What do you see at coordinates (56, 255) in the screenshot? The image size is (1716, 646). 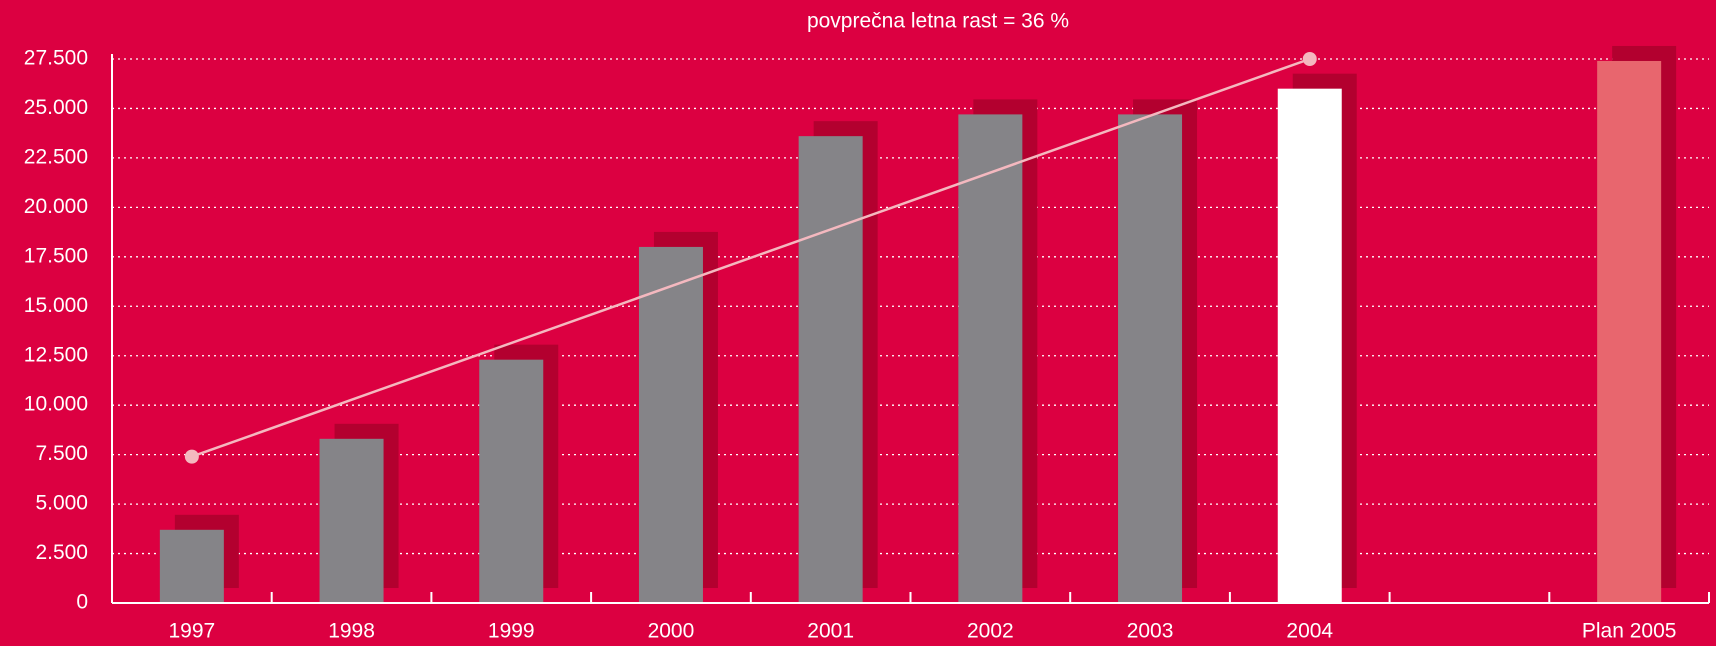 I see `y-tick-label: 17.500` at bounding box center [56, 255].